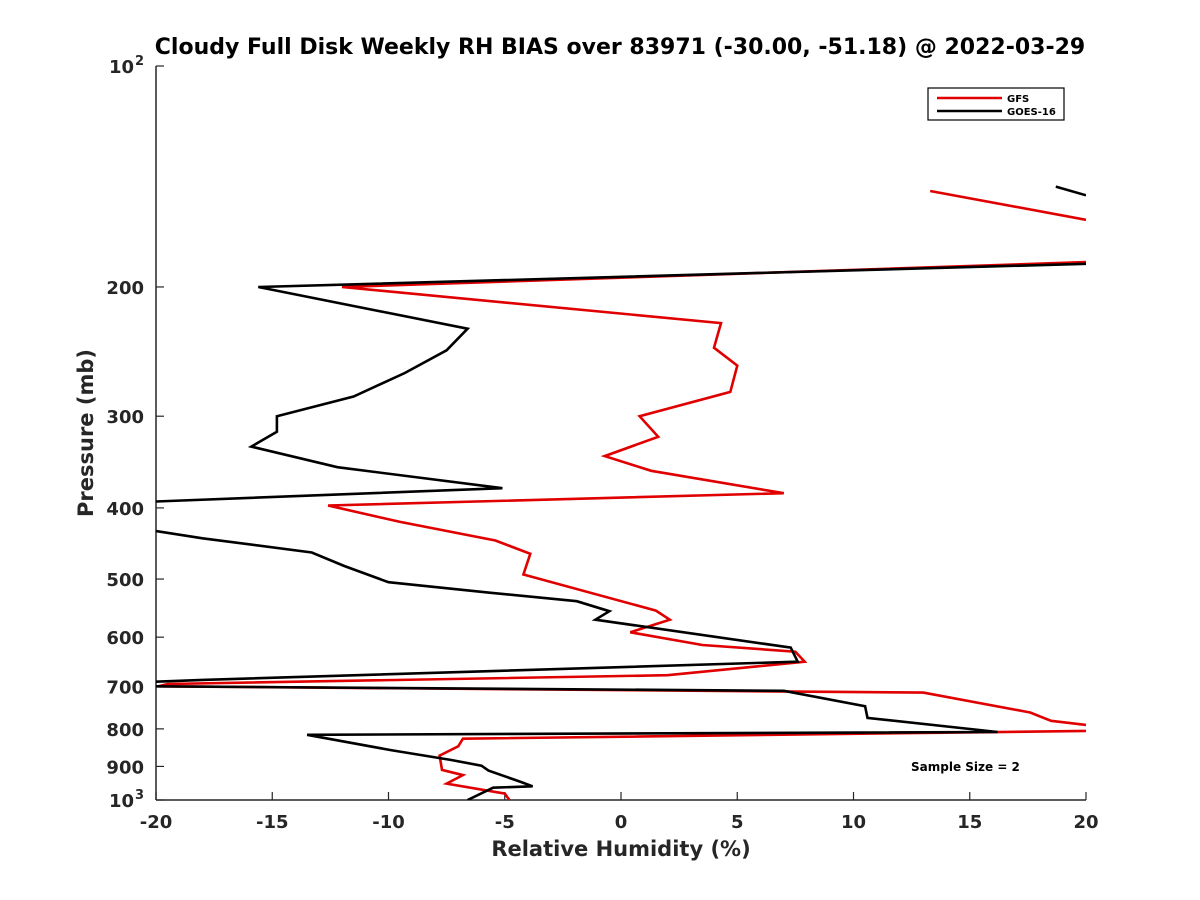 The image size is (1200, 900). I want to click on x-tick-label: -5, so click(505, 822).